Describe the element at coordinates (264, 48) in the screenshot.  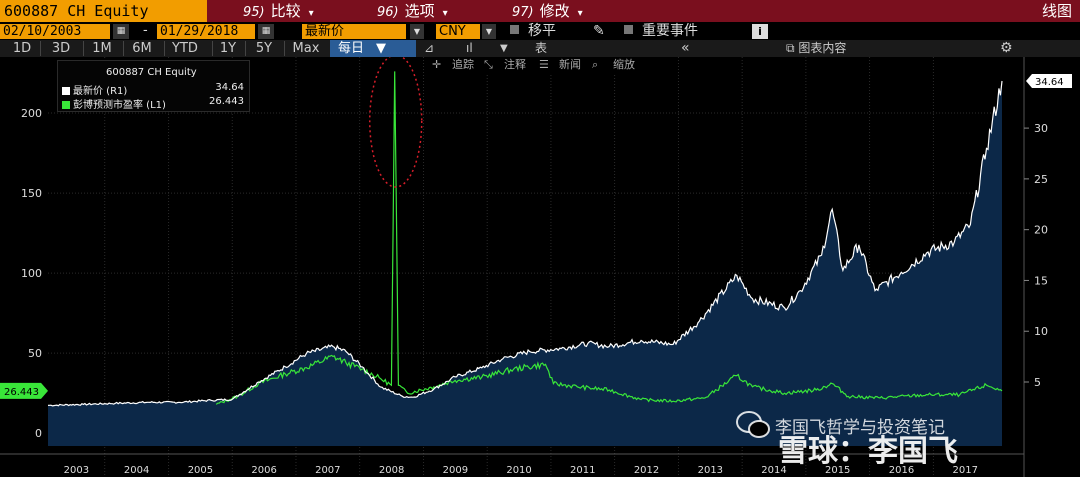
I see `period-5y: 5Y` at that location.